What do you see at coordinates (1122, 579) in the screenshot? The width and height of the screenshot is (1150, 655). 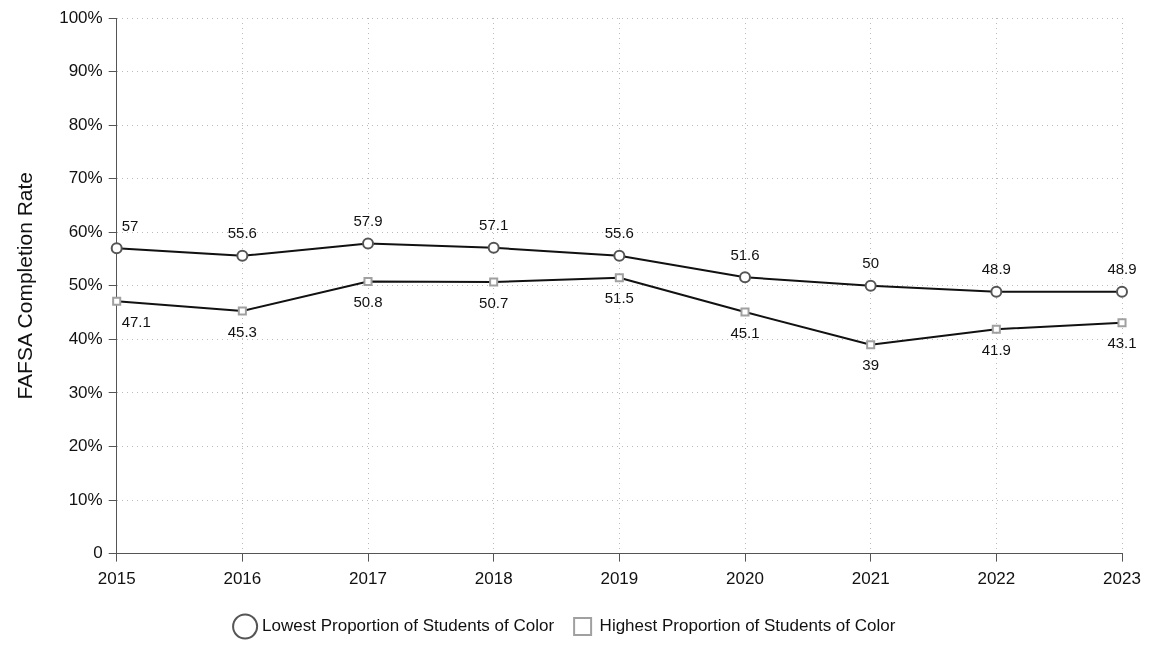 I see `x-tick-label: 2023` at bounding box center [1122, 579].